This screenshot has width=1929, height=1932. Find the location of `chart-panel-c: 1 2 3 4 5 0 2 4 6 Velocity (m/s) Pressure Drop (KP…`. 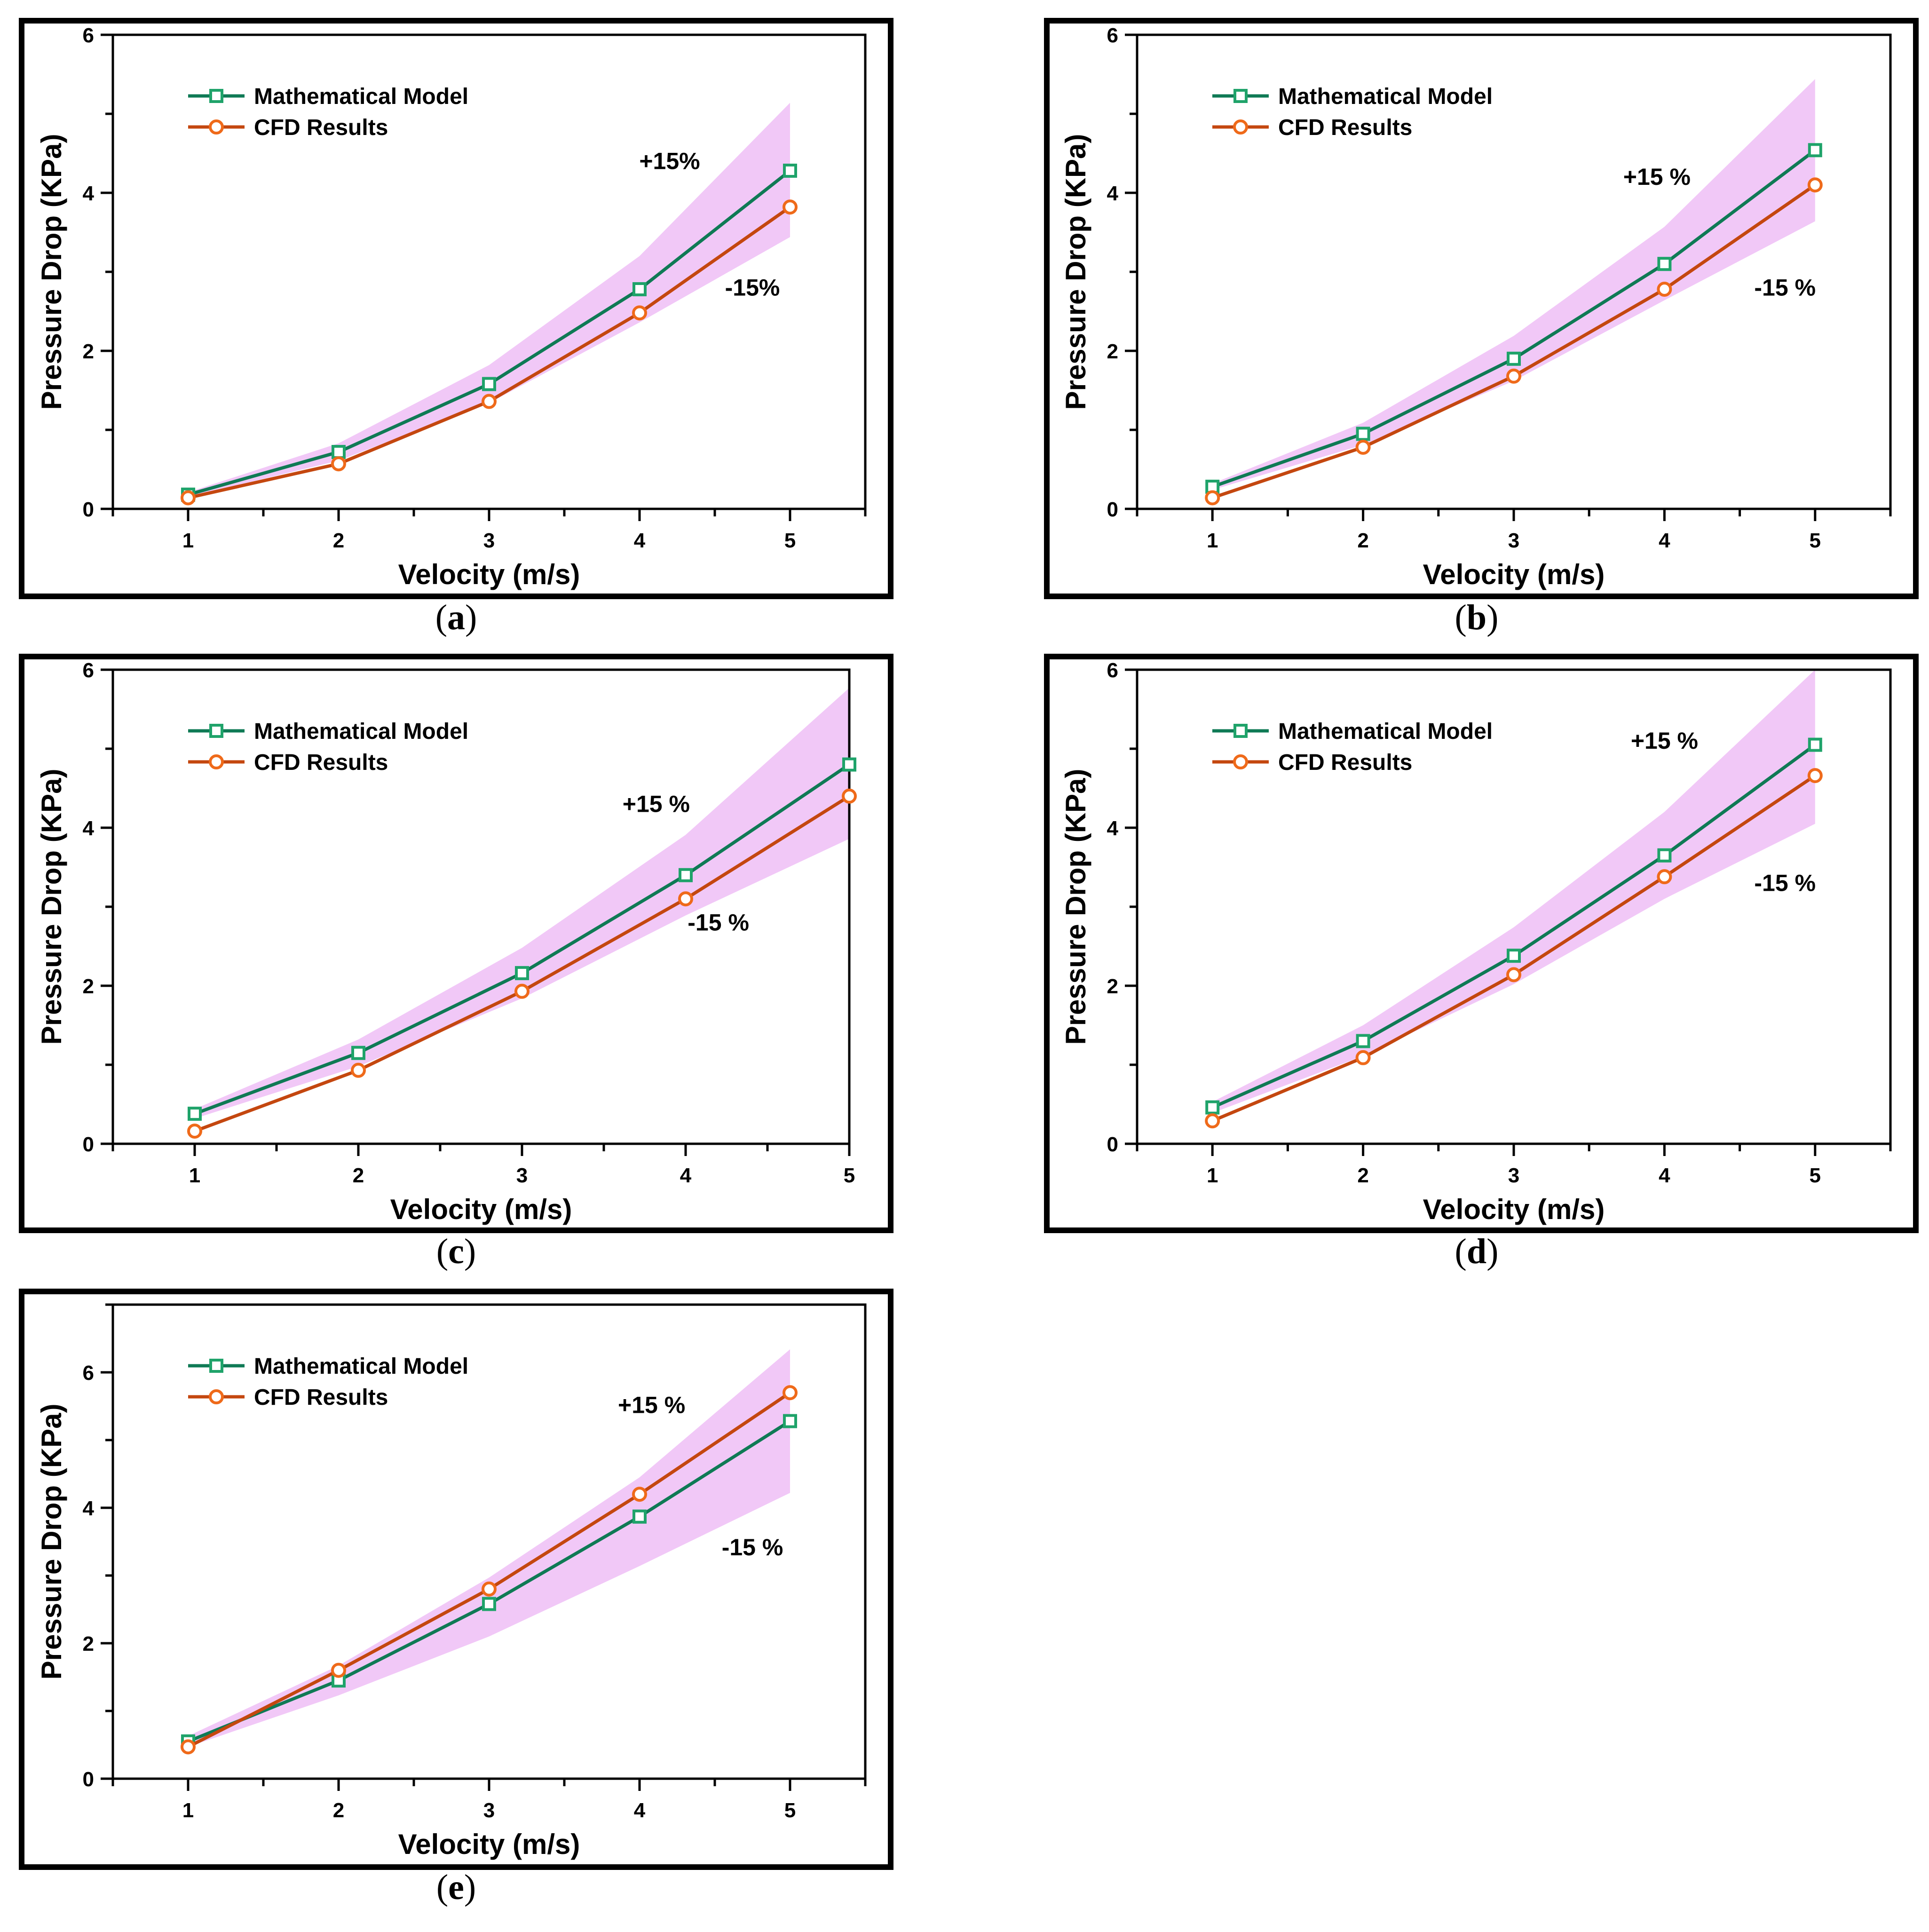

chart-panel-c: 1 2 3 4 5 0 2 4 6 Velocity (m/s) Pressure Drop (KP… is located at coordinates (446, 942).